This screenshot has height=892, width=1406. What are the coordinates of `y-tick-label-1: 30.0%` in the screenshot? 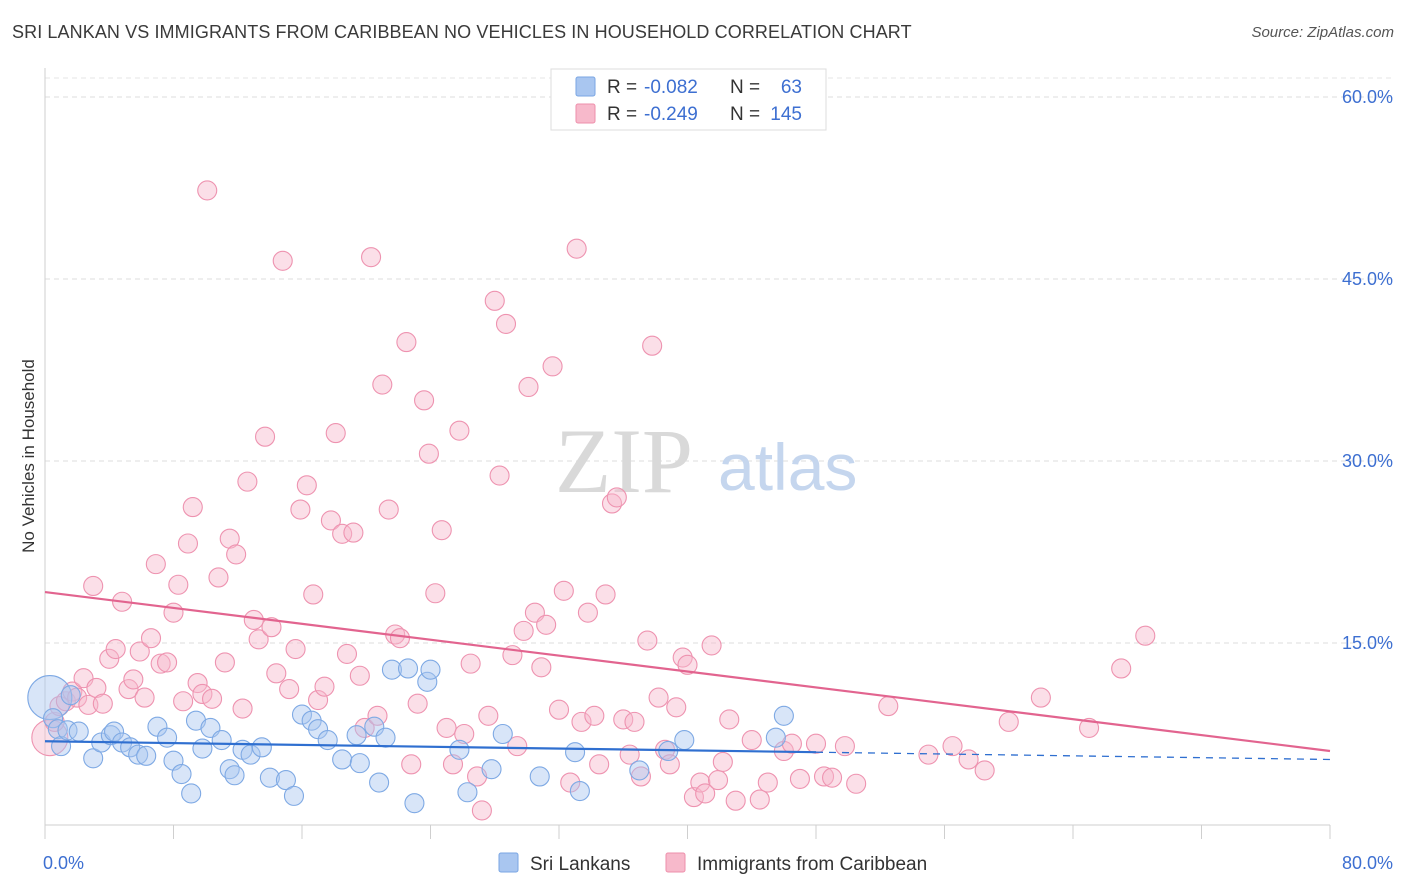 It's located at (1367, 461).